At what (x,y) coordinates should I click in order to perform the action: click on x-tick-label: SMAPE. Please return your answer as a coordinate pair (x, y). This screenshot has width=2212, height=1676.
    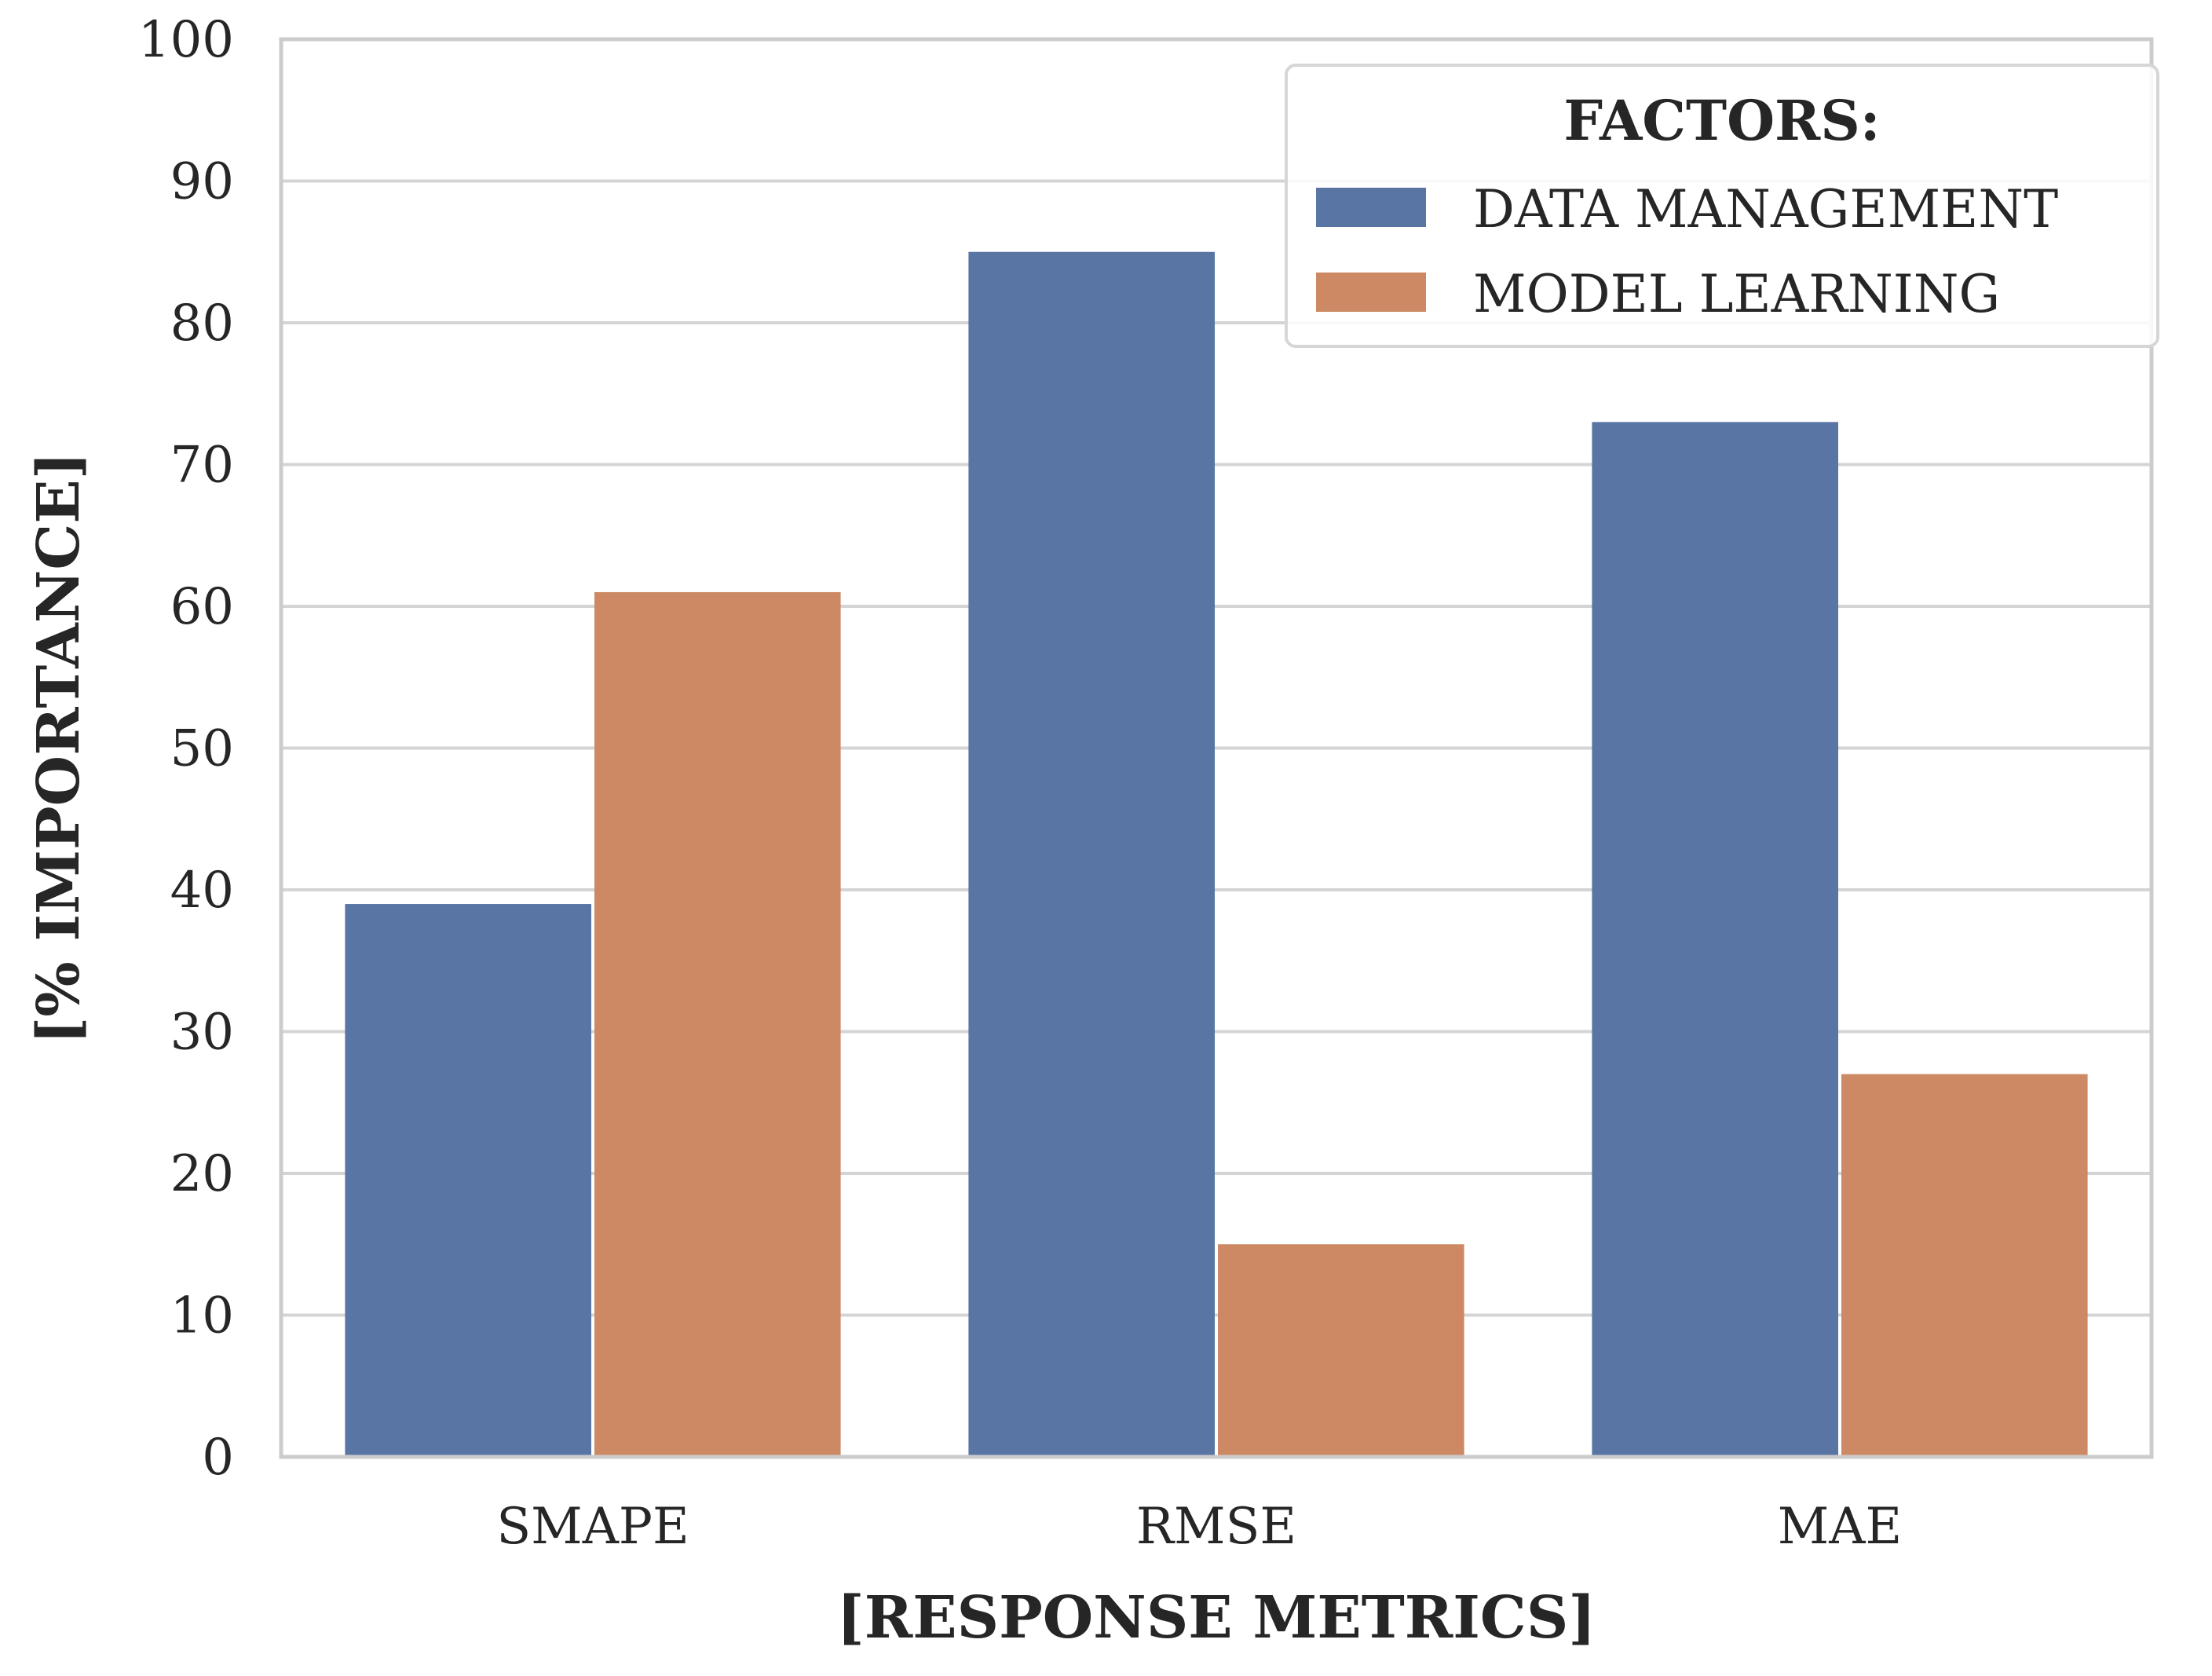
    Looking at the image, I should click on (592, 1527).